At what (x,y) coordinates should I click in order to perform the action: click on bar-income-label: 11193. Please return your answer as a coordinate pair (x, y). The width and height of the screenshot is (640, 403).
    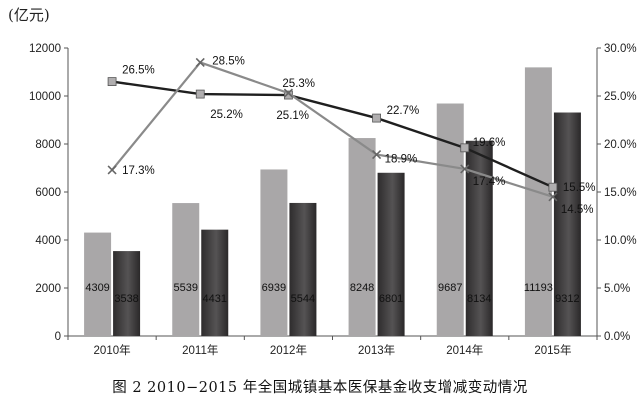
    Looking at the image, I should click on (538, 288).